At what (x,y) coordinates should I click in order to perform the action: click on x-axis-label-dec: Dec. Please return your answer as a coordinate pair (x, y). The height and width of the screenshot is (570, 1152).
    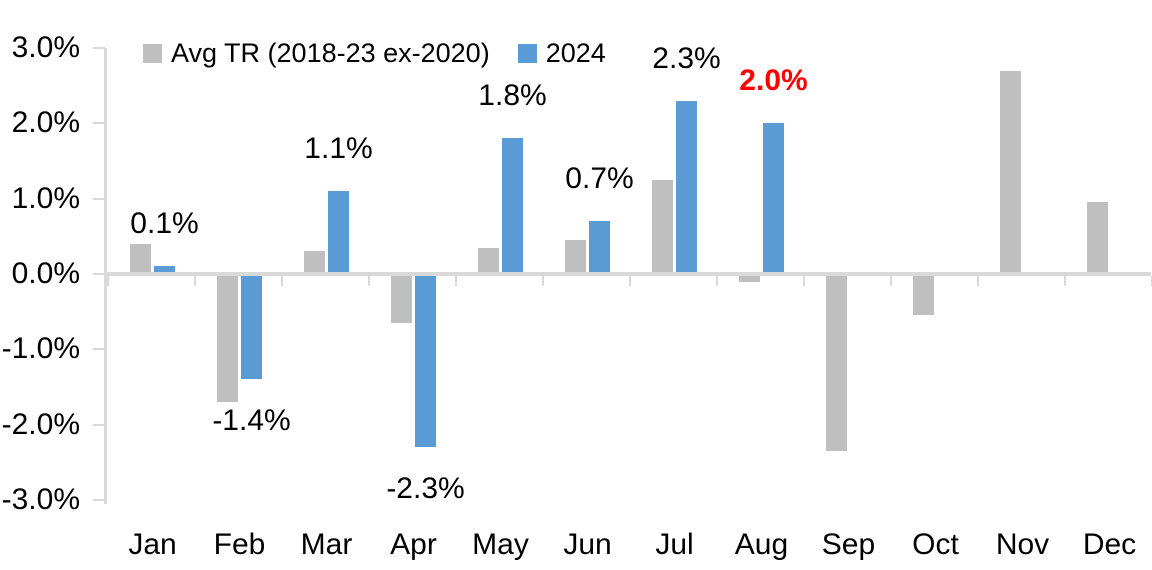
    Looking at the image, I should click on (1109, 544).